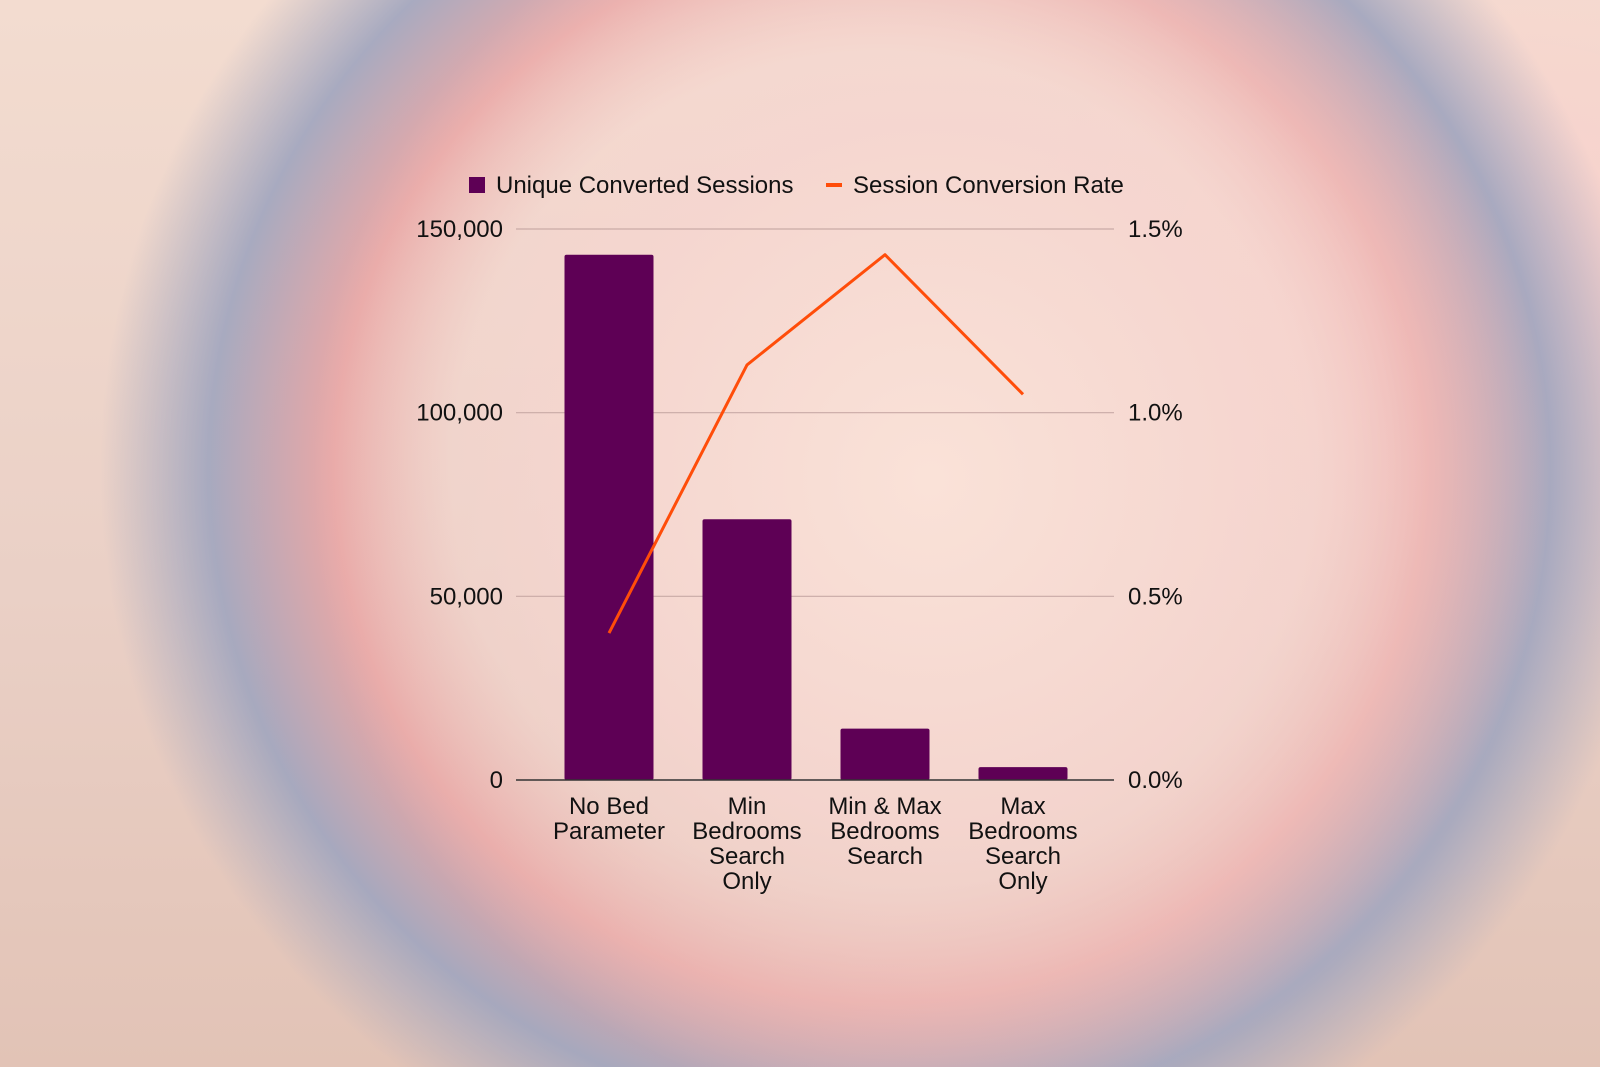  What do you see at coordinates (1155, 413) in the screenshot?
I see `right-tick-label: 1.0%` at bounding box center [1155, 413].